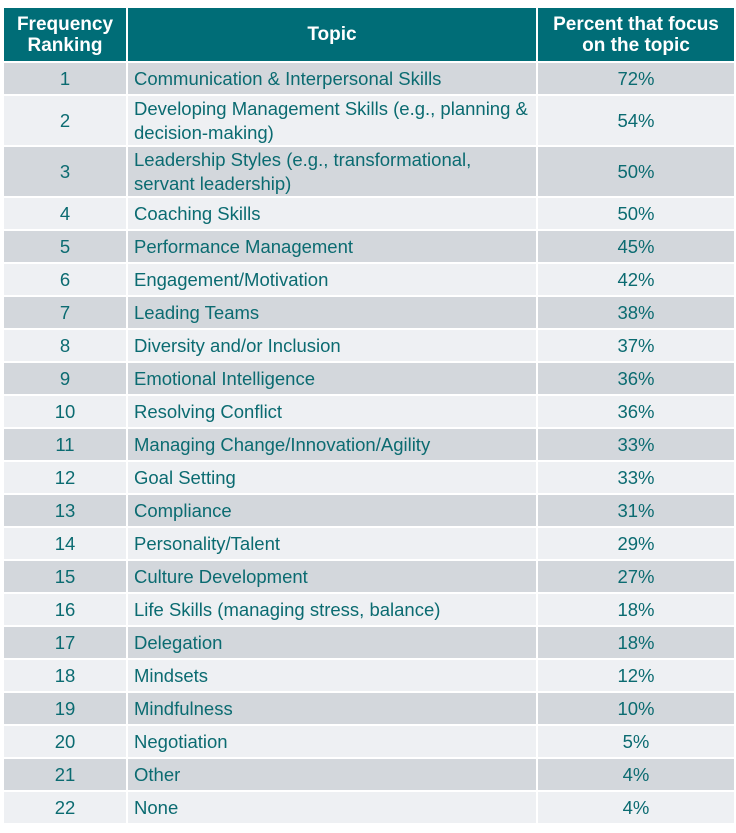  What do you see at coordinates (332, 345) in the screenshot?
I see `topic-cell: Diversity and/or Inclusion` at bounding box center [332, 345].